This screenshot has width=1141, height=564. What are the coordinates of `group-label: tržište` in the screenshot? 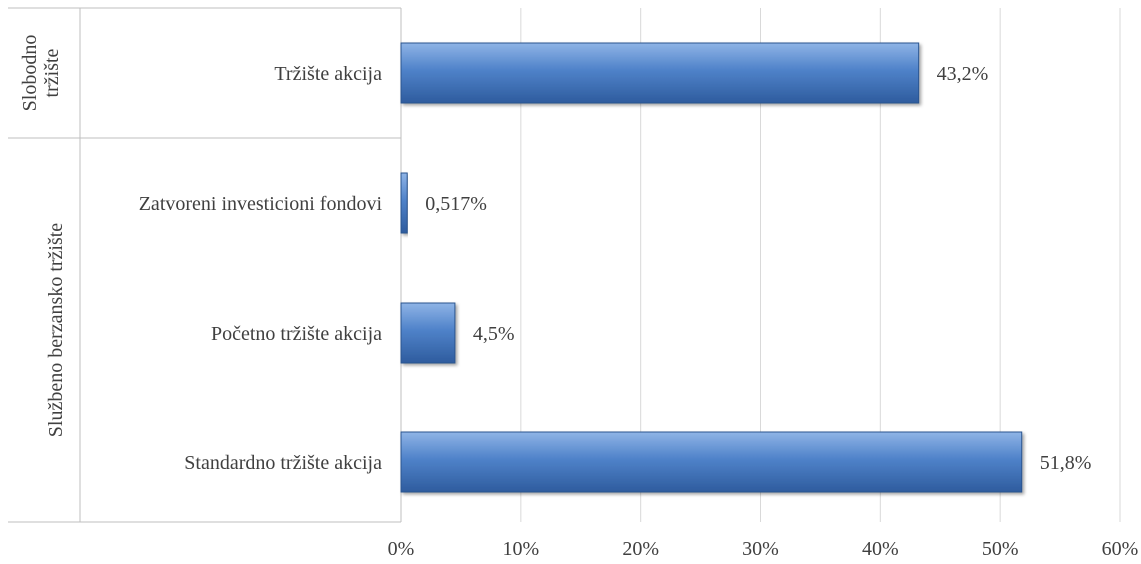 It's located at (52, 72).